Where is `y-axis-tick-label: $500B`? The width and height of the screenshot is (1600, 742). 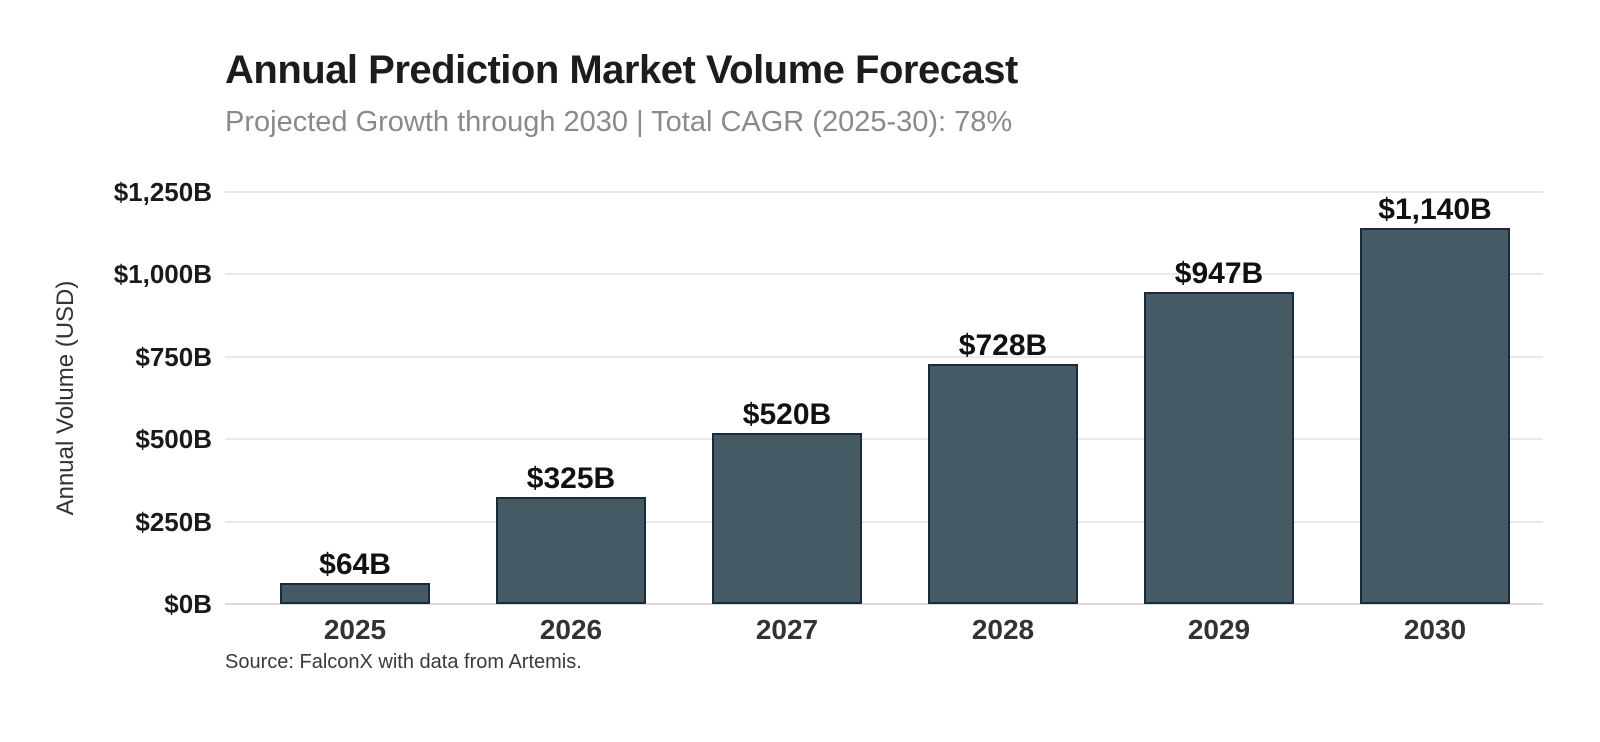
y-axis-tick-label: $500B is located at coordinates (173, 439).